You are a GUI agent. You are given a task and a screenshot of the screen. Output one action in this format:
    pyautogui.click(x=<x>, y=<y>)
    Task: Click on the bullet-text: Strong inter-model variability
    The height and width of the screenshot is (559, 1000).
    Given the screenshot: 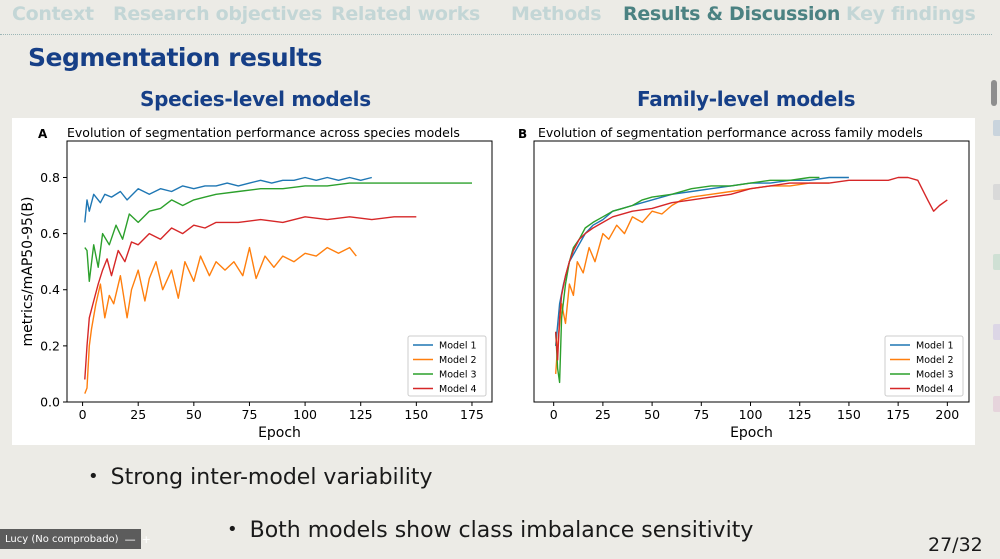 What is the action you would take?
    pyautogui.click(x=271, y=477)
    